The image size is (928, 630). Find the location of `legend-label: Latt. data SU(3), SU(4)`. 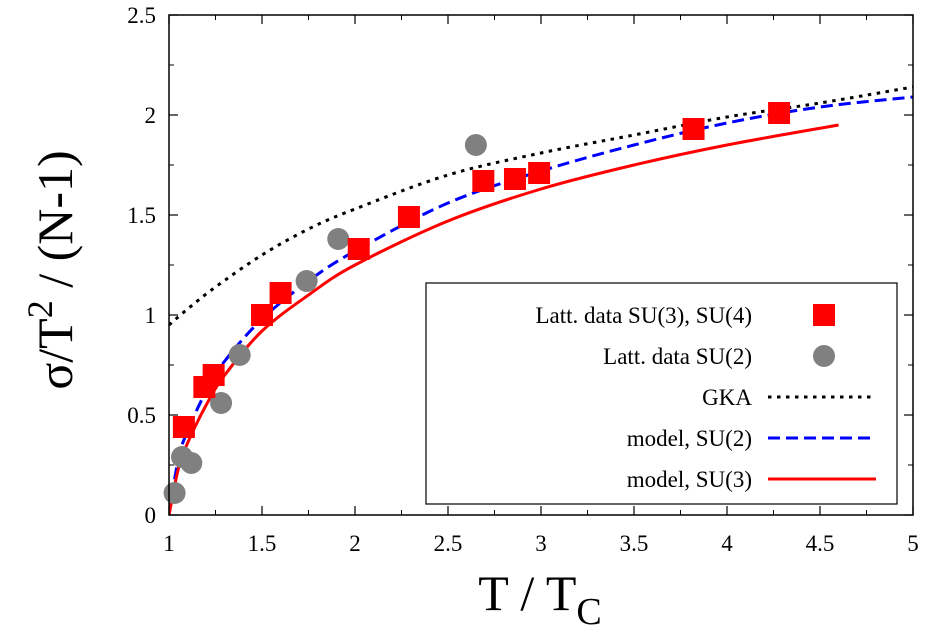

legend-label: Latt. data SU(3), SU(4) is located at coordinates (643, 315).